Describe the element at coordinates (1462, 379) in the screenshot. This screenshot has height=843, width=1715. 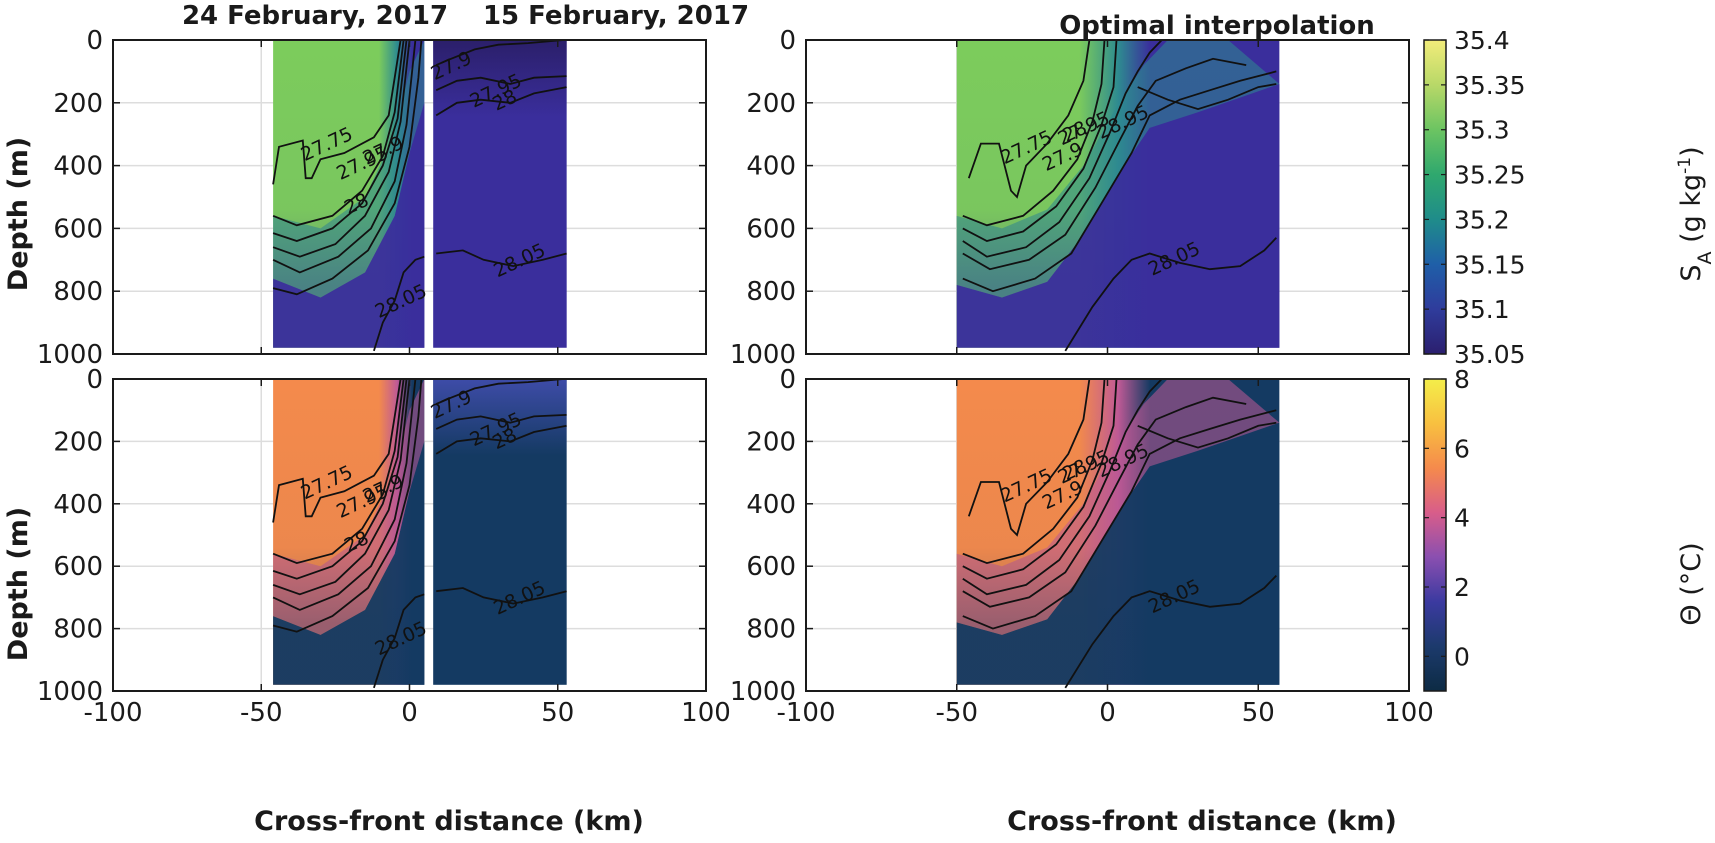
I see `colorbar-tick-label: 8` at that location.